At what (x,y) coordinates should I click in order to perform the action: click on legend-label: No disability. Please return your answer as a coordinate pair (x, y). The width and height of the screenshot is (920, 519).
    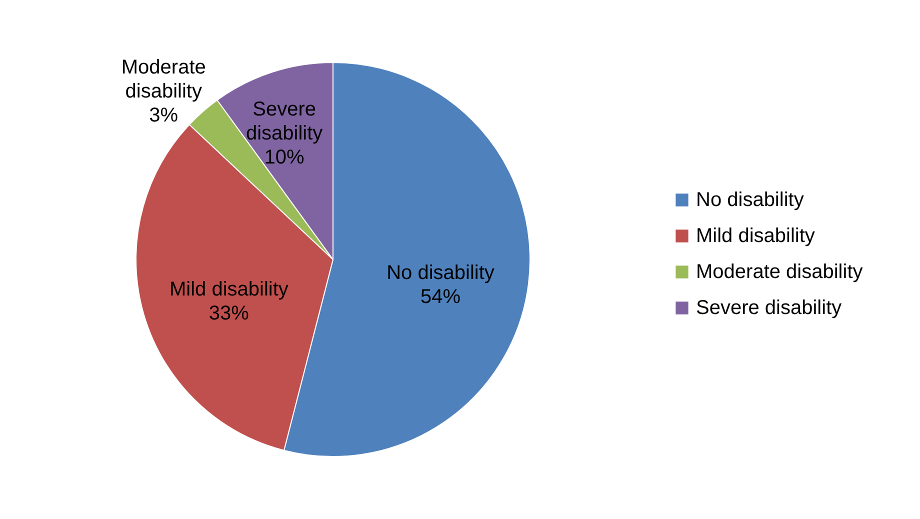
    Looking at the image, I should click on (750, 200).